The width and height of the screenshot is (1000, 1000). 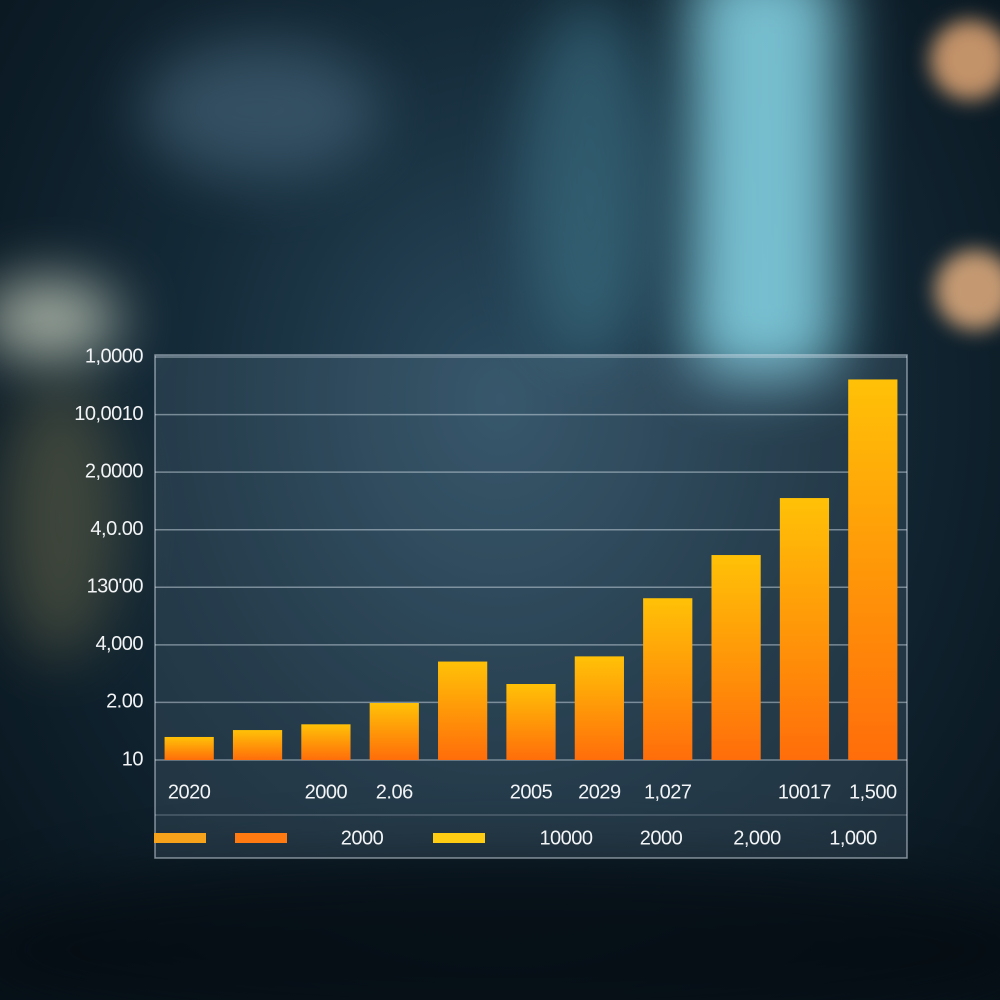 I want to click on x-tick-label: 2000, so click(x=326, y=792).